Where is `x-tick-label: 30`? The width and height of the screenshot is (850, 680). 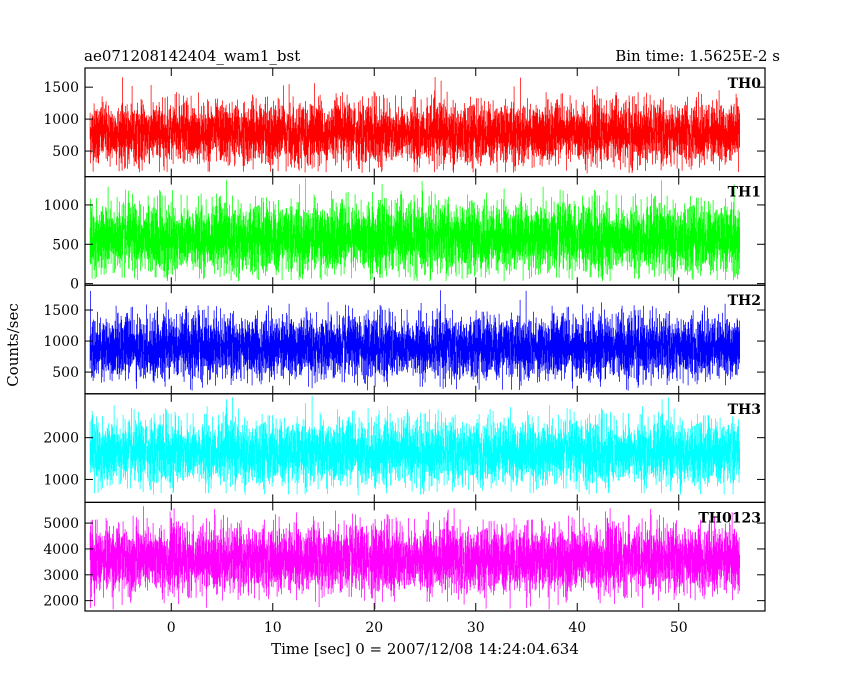
x-tick-label: 30 is located at coordinates (476, 628).